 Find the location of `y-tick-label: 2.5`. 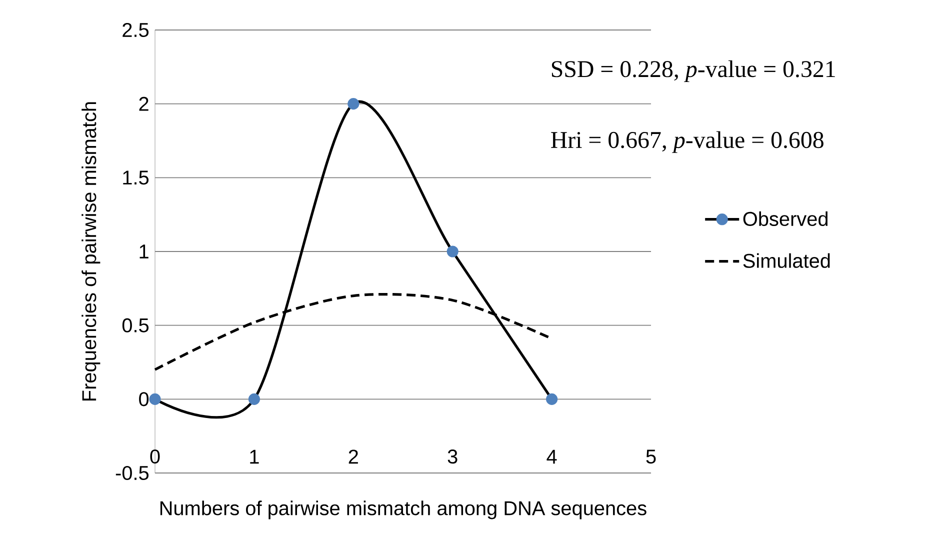

y-tick-label: 2.5 is located at coordinates (135, 30).